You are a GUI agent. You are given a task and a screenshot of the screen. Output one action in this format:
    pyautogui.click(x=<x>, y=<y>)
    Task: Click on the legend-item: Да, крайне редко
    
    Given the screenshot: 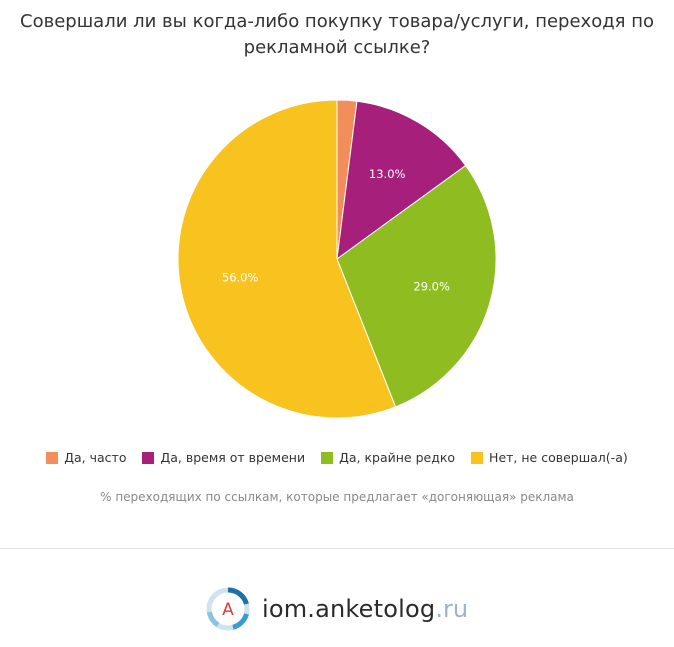 What is the action you would take?
    pyautogui.click(x=388, y=457)
    